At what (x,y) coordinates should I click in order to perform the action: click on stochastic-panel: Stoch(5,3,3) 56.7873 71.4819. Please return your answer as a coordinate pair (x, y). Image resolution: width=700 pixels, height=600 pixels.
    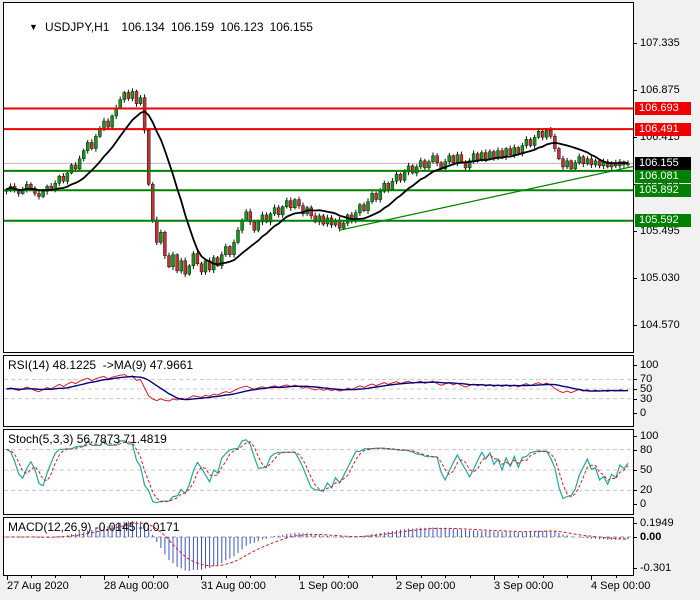
    Looking at the image, I should click on (318, 472).